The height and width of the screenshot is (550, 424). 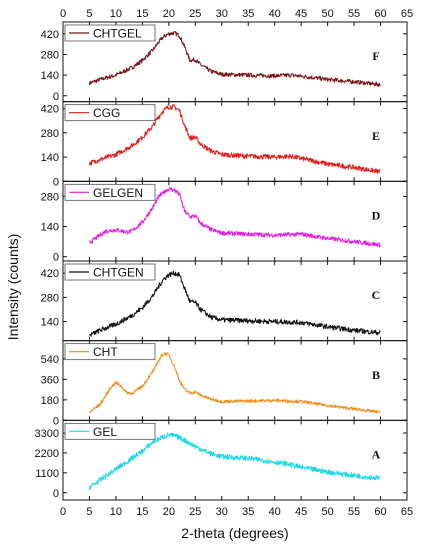 I want to click on top-x-tick-label: 65, so click(x=407, y=14).